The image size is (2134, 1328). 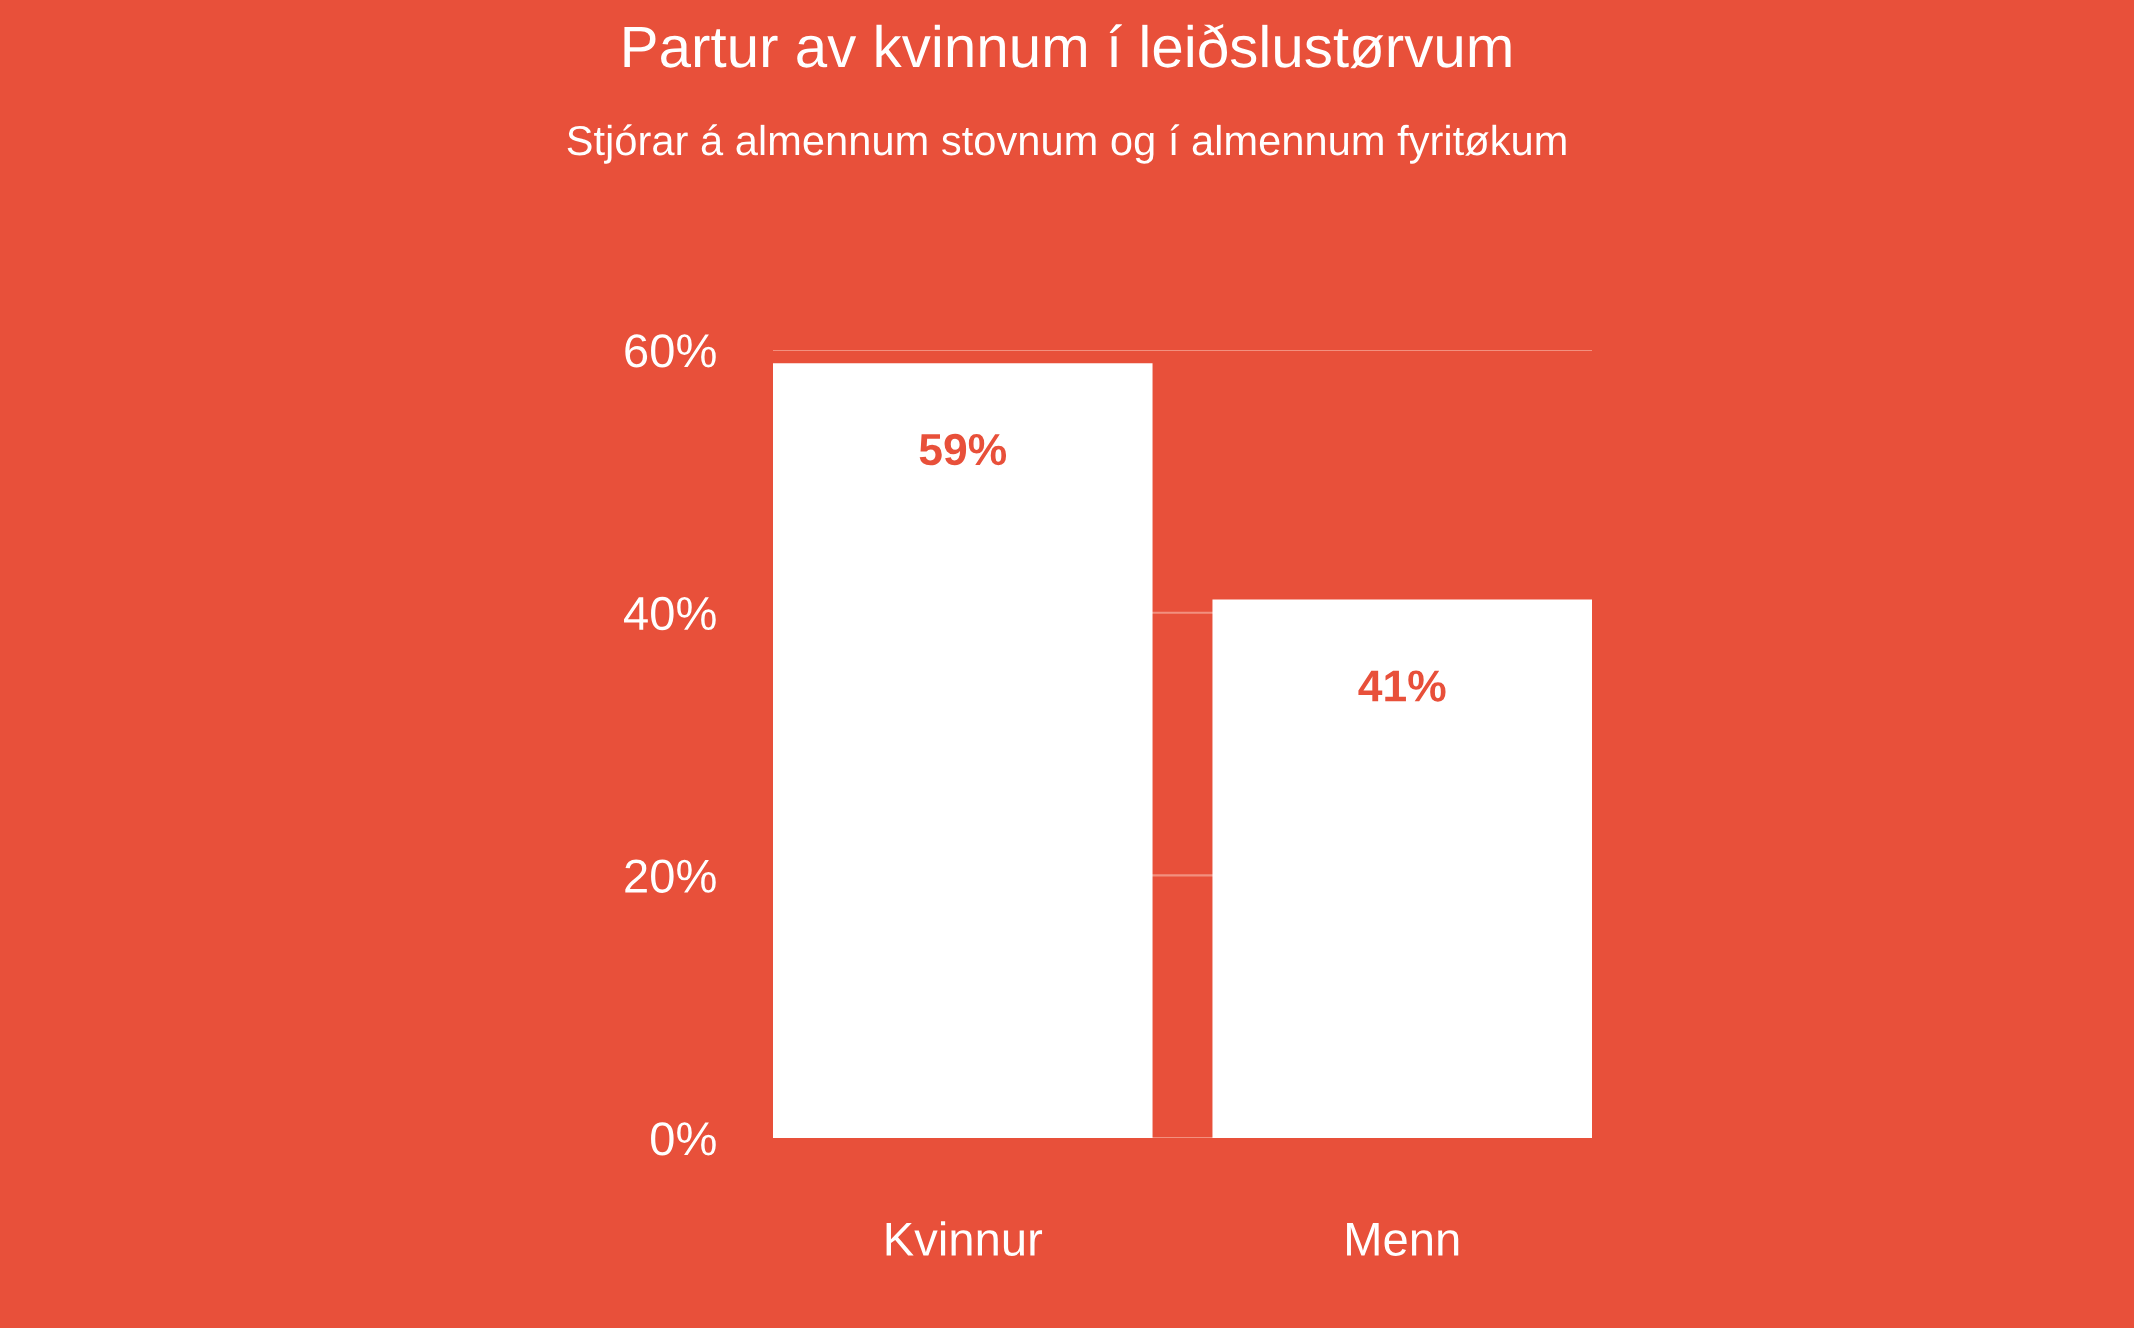 What do you see at coordinates (1066, 144) in the screenshot?
I see `chart-subtitle: Stjórar á almennum stovnum og í almennum fyritøkum` at bounding box center [1066, 144].